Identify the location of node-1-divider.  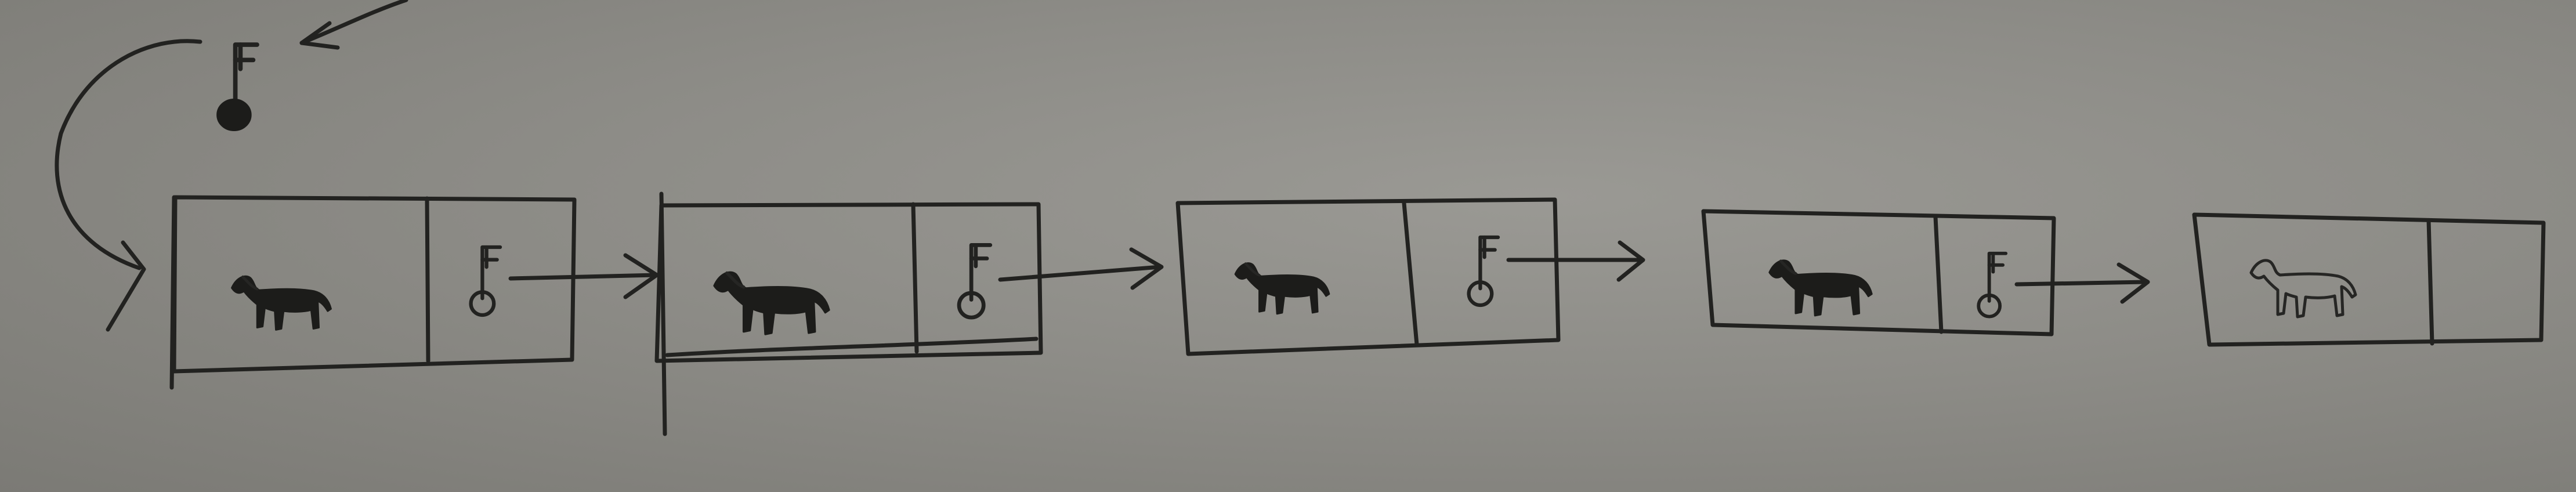
(427, 279).